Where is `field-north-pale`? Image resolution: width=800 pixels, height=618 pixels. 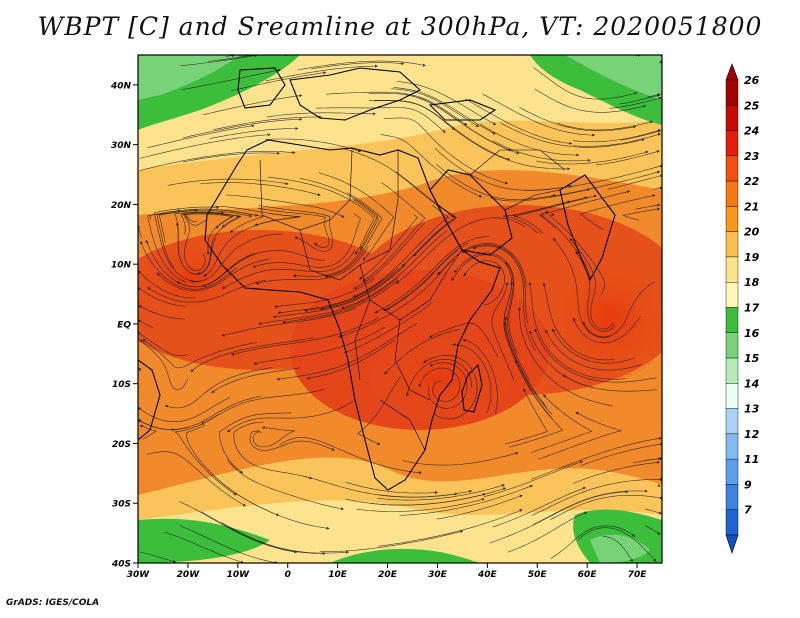 field-north-pale is located at coordinates (400, 112).